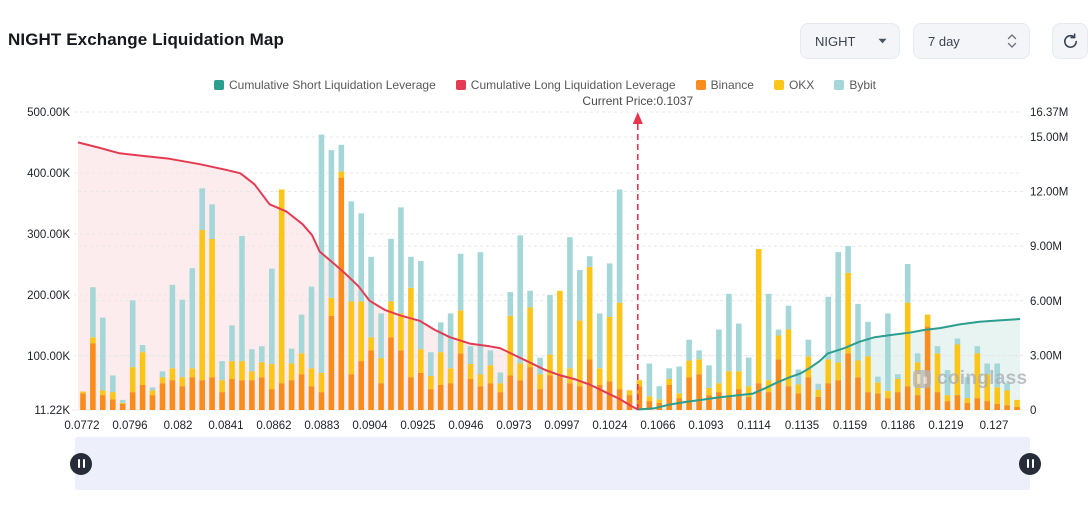  I want to click on left-axis-tick: 100.00K, so click(48, 357).